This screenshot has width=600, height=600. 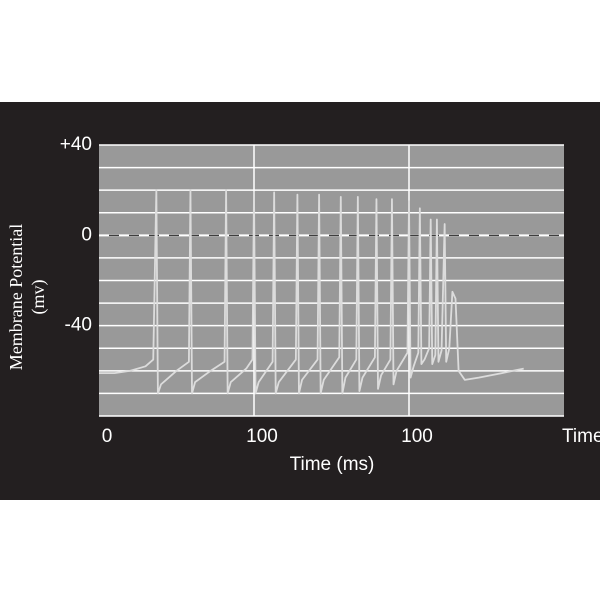 What do you see at coordinates (86, 234) in the screenshot?
I see `y-tick-label: 0` at bounding box center [86, 234].